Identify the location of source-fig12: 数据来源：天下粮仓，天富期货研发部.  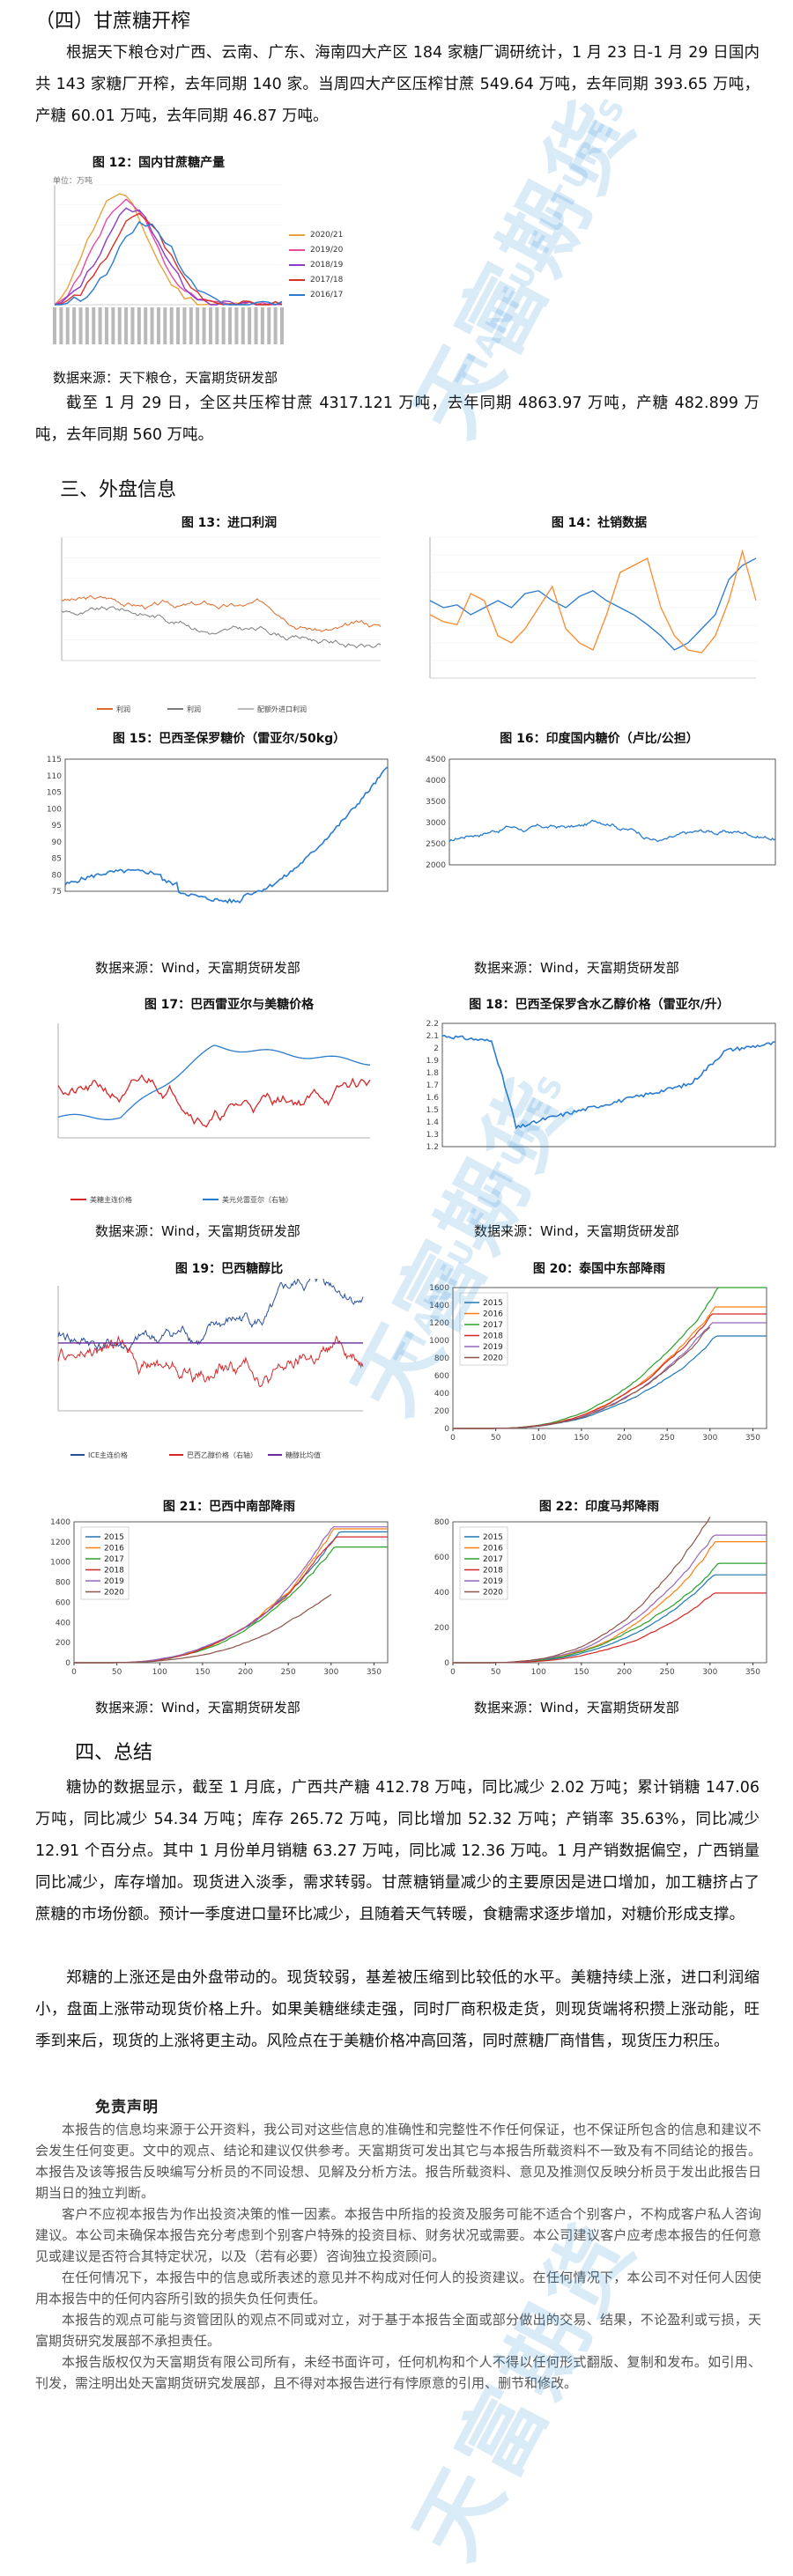
(165, 378).